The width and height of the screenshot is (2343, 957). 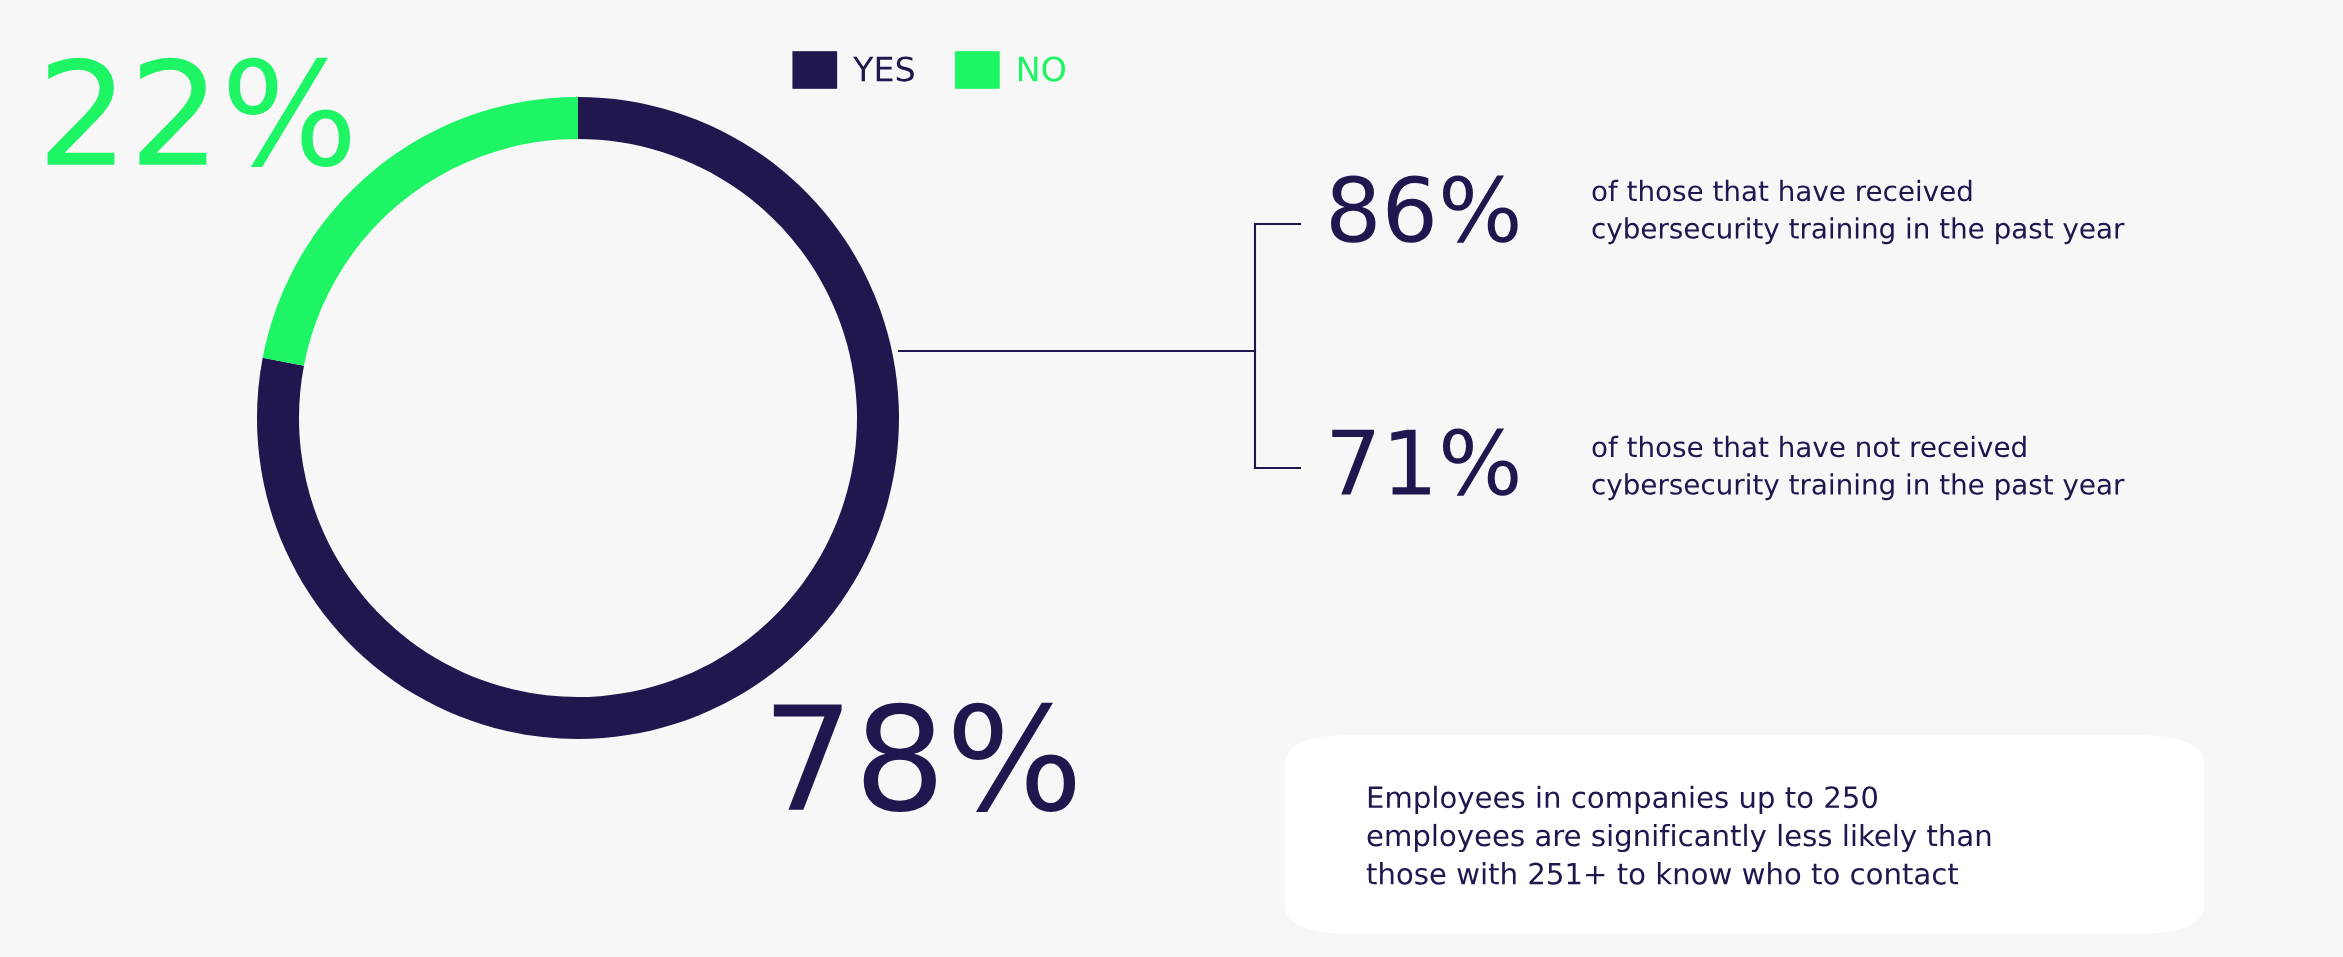 I want to click on text: 86%, so click(x=1424, y=209).